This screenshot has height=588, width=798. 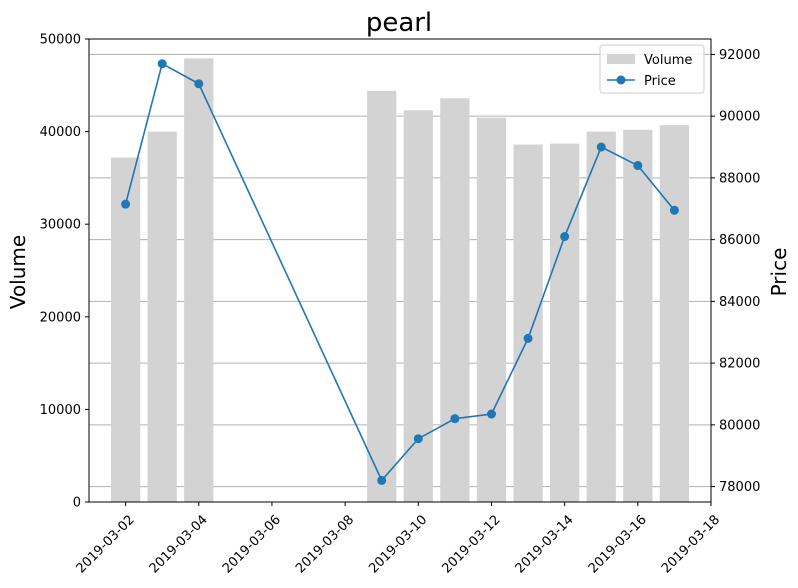 What do you see at coordinates (779, 272) in the screenshot?
I see `y2-axis-label: Price` at bounding box center [779, 272].